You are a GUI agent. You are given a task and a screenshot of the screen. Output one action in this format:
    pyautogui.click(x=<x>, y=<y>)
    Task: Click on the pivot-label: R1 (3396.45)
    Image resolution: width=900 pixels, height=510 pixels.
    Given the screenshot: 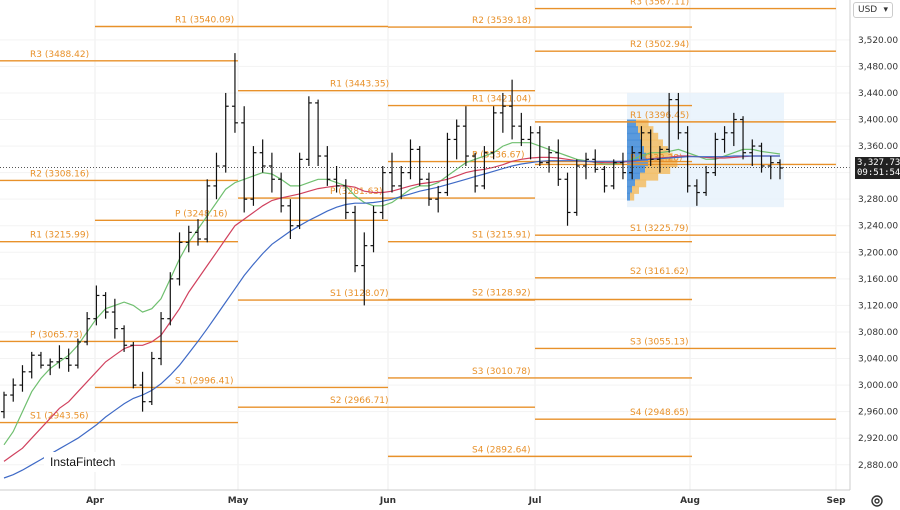 What is the action you would take?
    pyautogui.click(x=659, y=116)
    